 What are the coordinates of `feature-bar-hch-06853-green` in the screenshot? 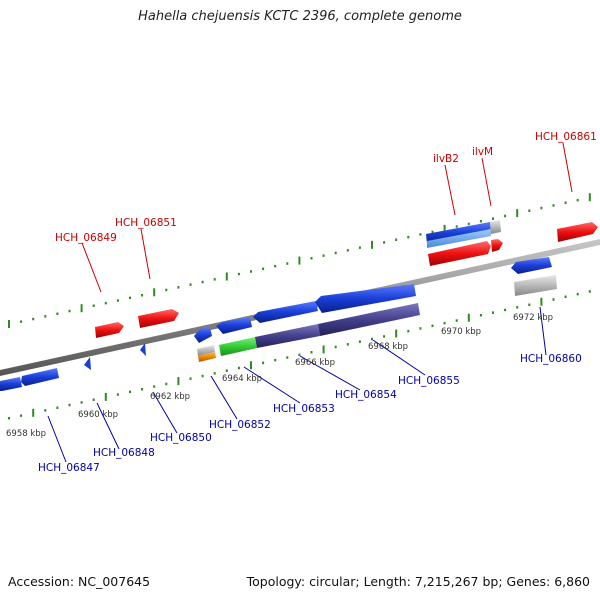 It's located at (238, 346).